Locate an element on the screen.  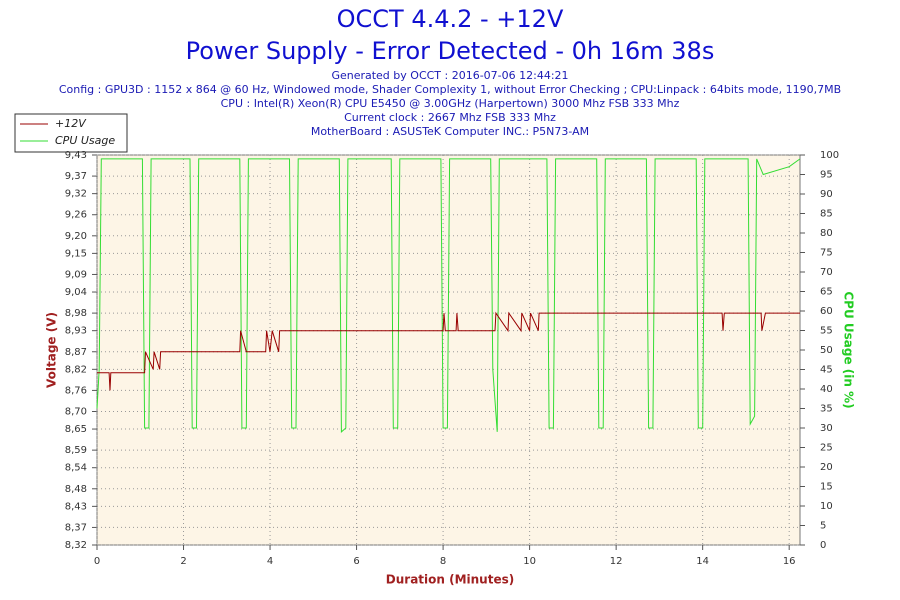
y2-tick-label: 15 is located at coordinates (826, 487).